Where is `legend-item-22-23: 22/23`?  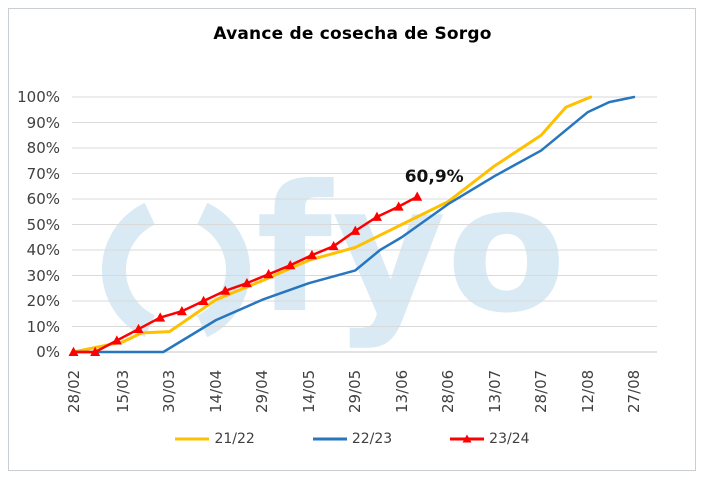 legend-item-22-23: 22/23 is located at coordinates (352, 439).